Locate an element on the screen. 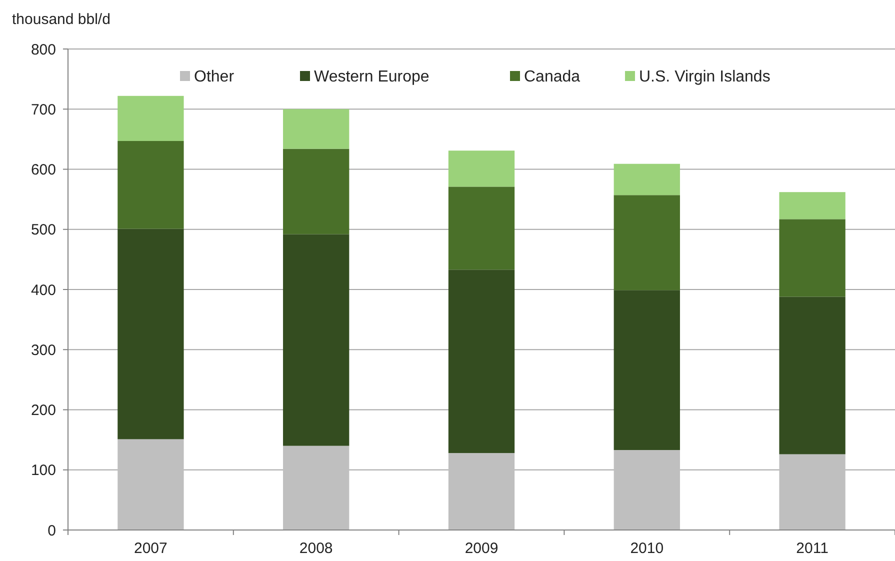 This screenshot has height=561, width=895. legend-label: Canada is located at coordinates (552, 77).